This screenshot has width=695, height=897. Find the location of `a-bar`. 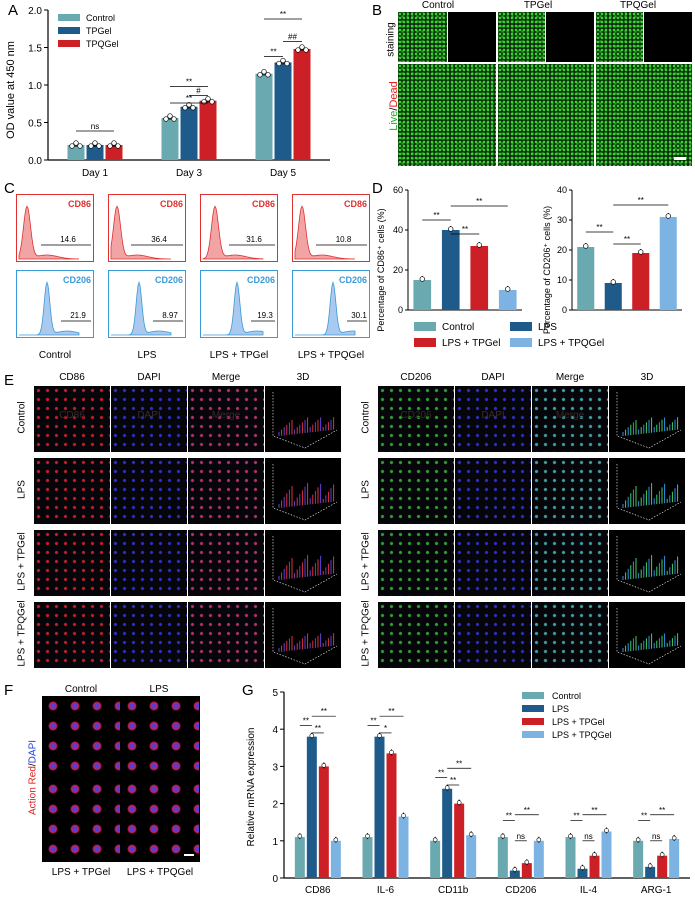

a-bar is located at coordinates (95, 152).